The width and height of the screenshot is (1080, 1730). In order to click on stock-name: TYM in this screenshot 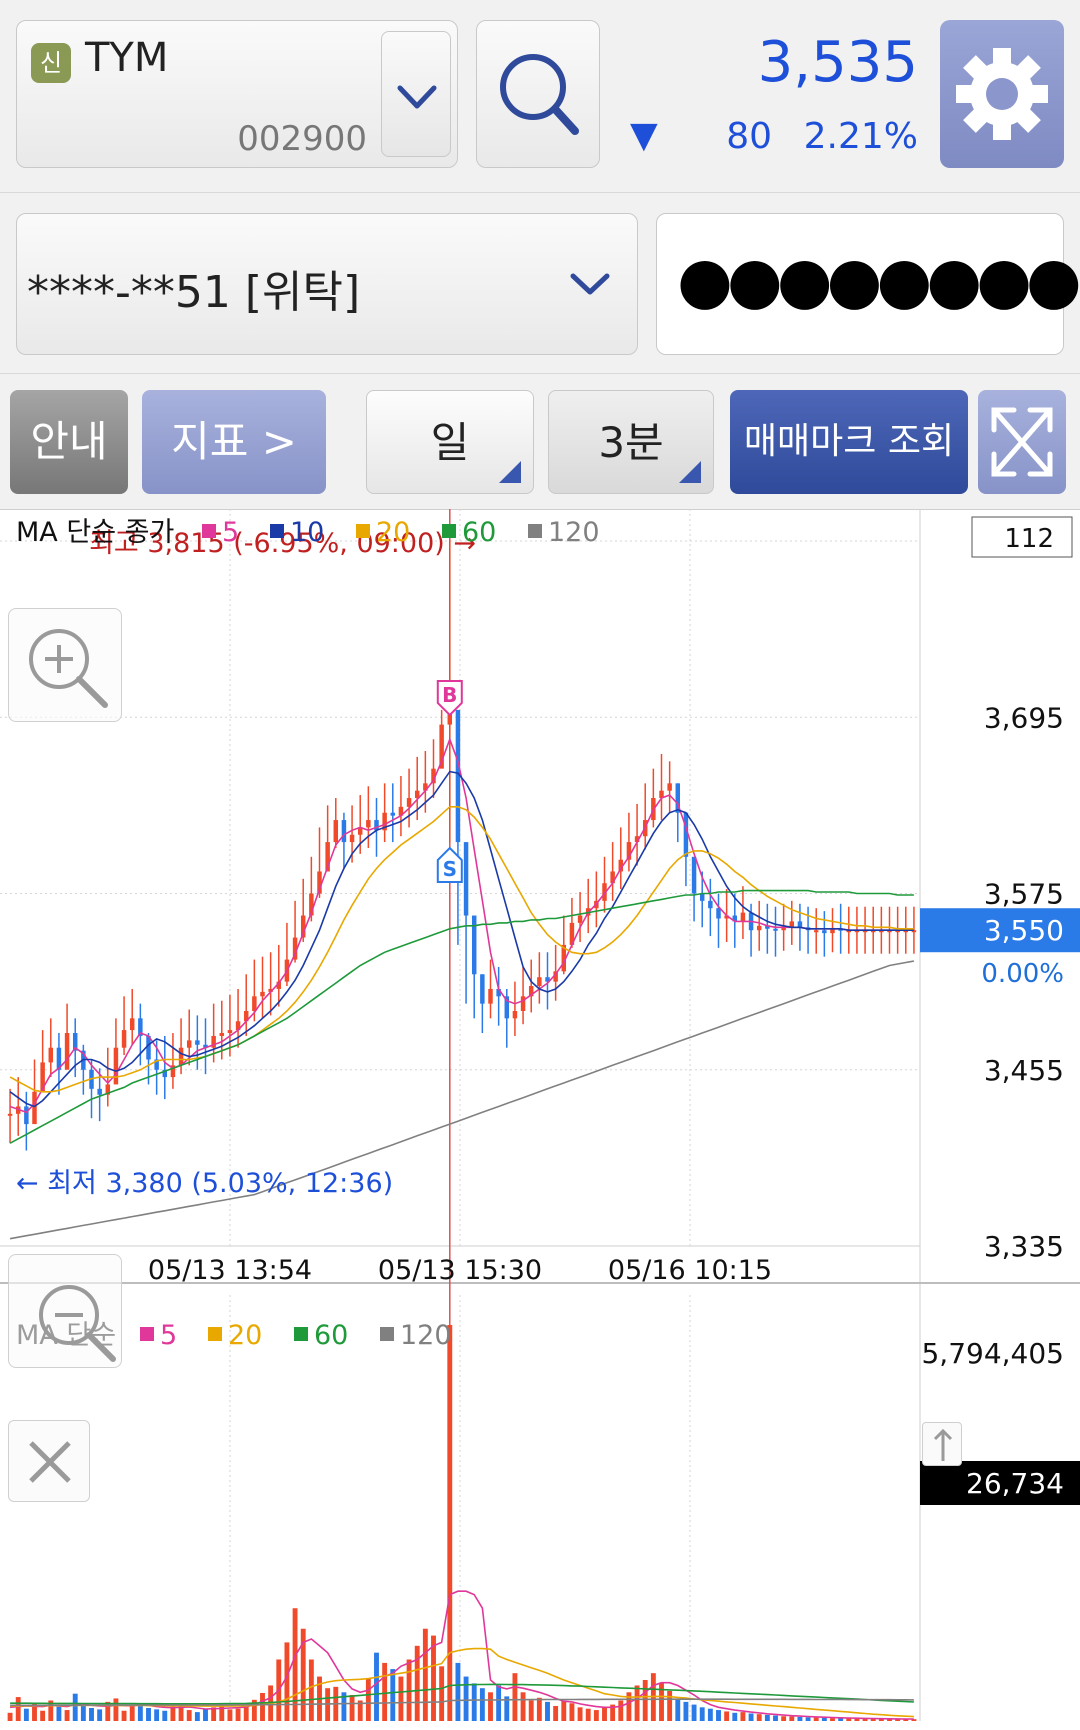, I will do `click(127, 58)`.